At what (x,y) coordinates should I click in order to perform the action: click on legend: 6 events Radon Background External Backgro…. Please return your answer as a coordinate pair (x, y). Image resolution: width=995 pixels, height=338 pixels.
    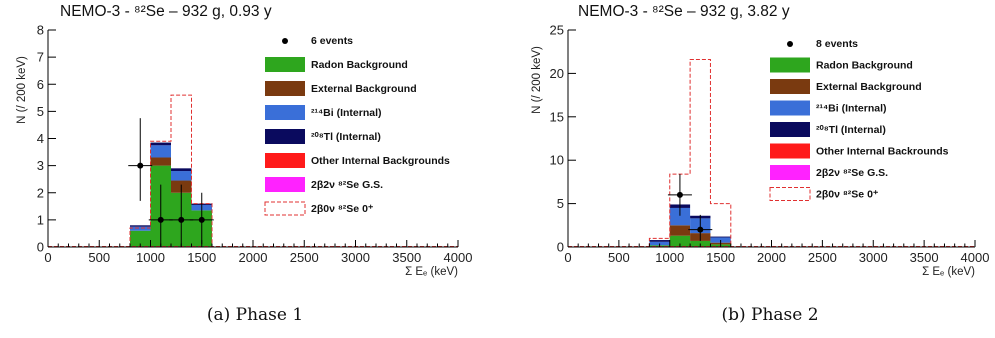
    Looking at the image, I should click on (357, 125).